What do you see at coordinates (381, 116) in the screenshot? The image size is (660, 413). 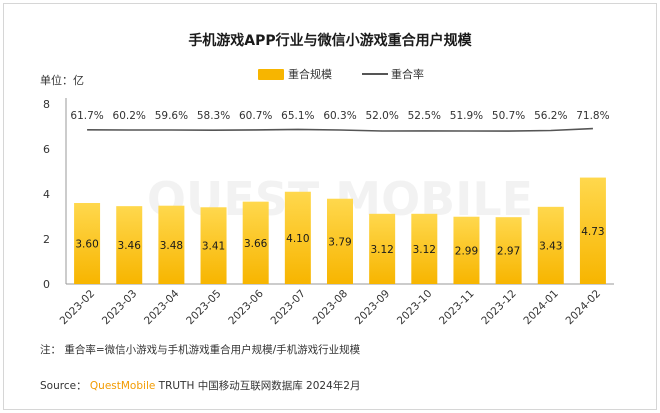 I see `rate-value-label: 52.0%` at bounding box center [381, 116].